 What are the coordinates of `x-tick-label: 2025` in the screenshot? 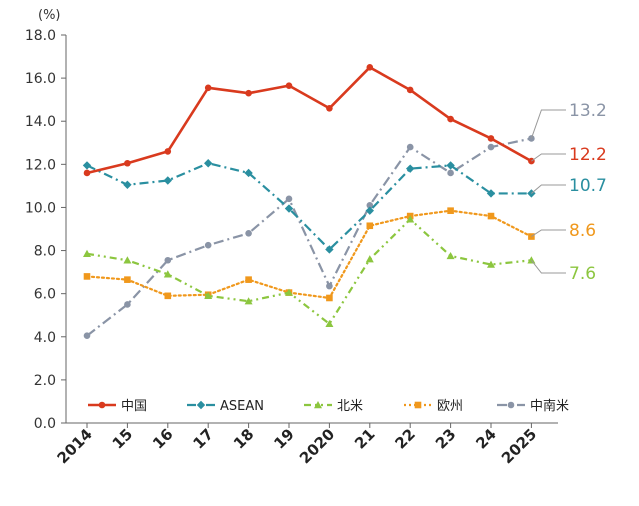 It's located at (519, 446).